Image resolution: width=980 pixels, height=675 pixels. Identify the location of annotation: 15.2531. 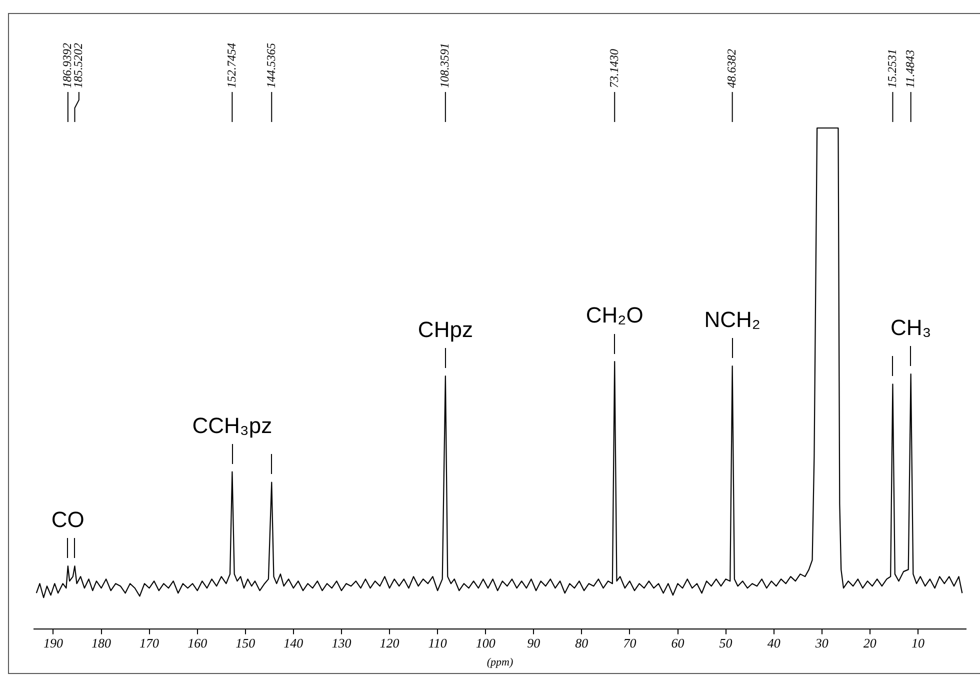
(891, 68).